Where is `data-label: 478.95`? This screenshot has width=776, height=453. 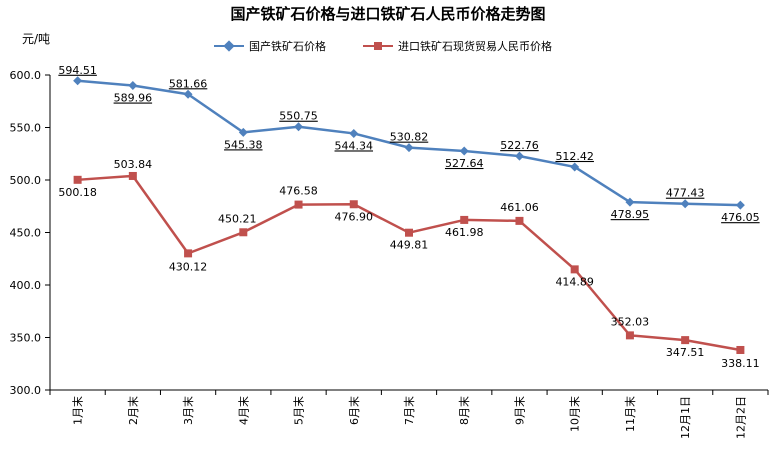 data-label: 478.95 is located at coordinates (630, 214).